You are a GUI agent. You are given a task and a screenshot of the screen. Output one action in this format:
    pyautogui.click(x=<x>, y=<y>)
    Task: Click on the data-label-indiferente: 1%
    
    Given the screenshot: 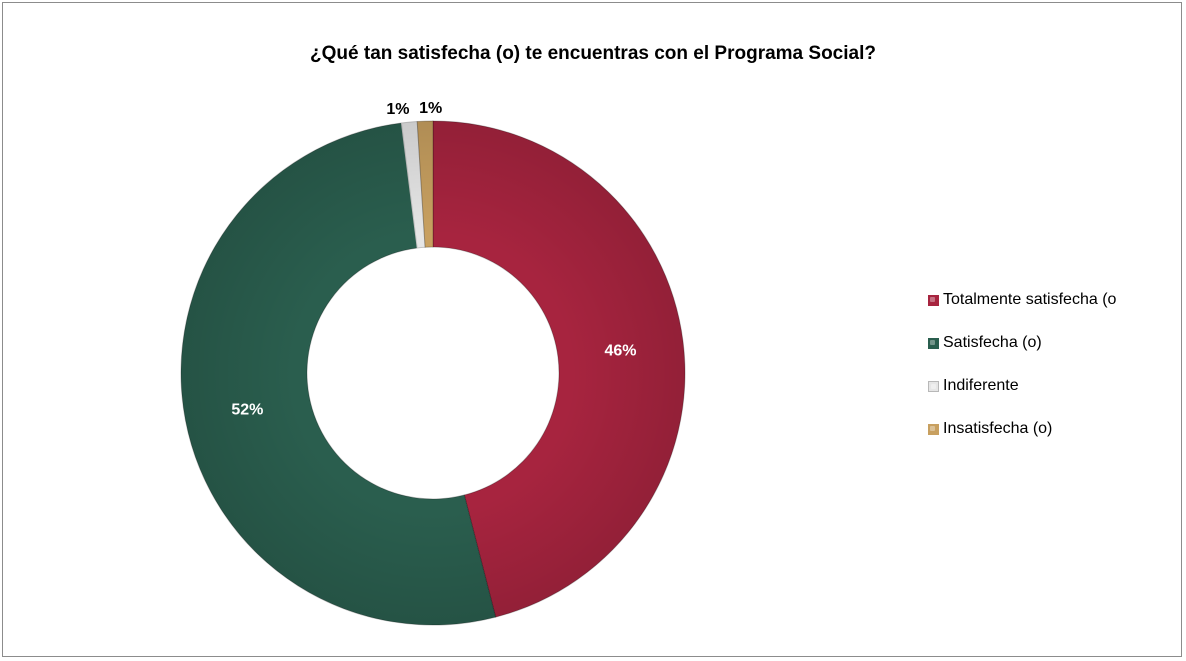 What is the action you would take?
    pyautogui.click(x=397, y=109)
    